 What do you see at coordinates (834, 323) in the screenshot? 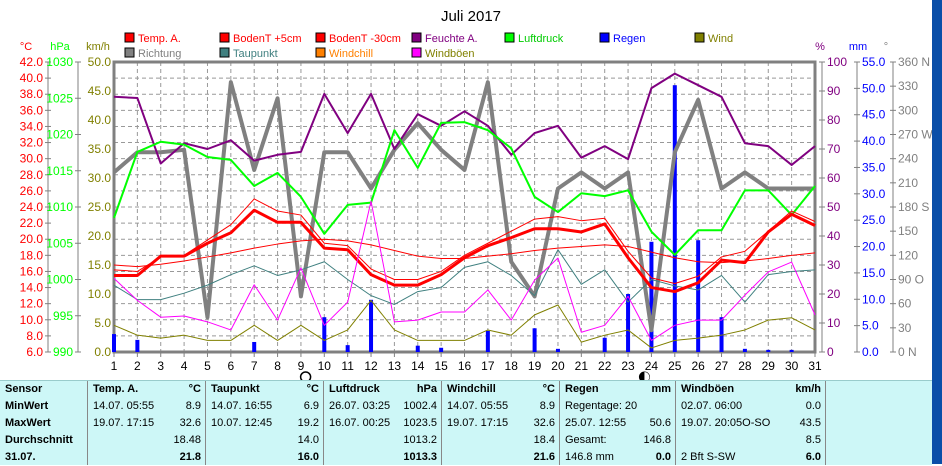
I see `humidity-tick-label: 10` at bounding box center [834, 323].